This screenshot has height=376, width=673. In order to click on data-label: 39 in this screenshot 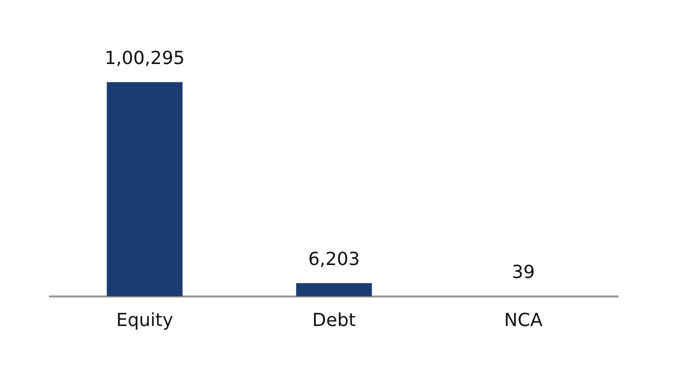, I will do `click(523, 272)`.